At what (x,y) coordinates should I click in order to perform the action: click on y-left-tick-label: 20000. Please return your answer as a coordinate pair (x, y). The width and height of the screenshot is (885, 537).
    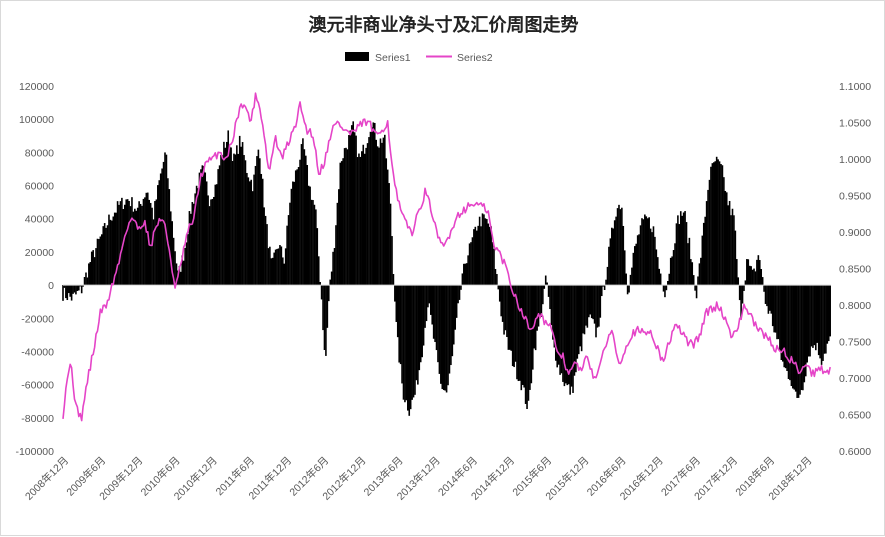
    Looking at the image, I should click on (39, 253).